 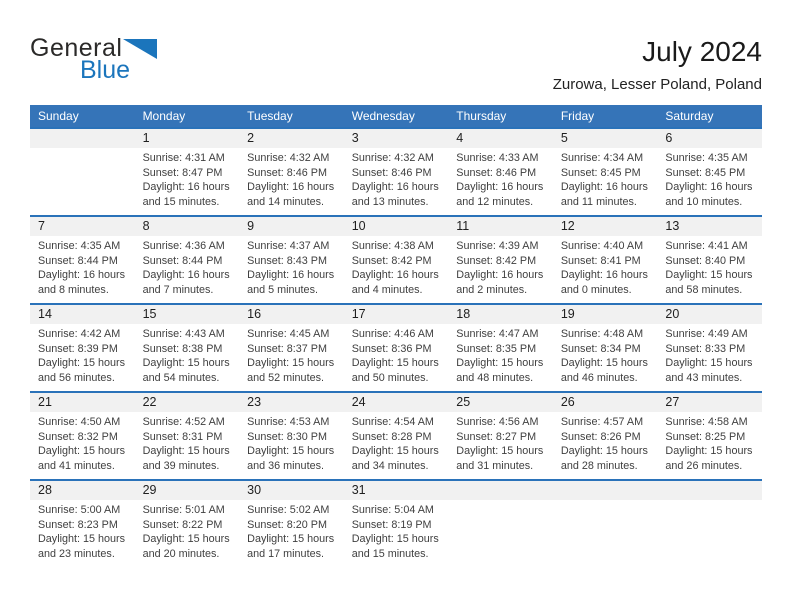 What do you see at coordinates (45, 314) in the screenshot?
I see `day-number-14: 14` at bounding box center [45, 314].